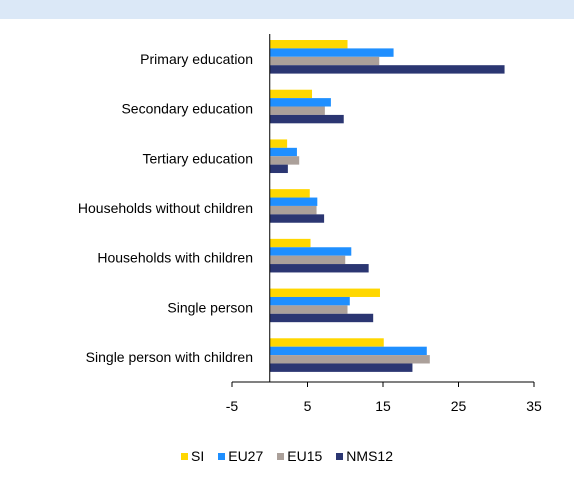 The width and height of the screenshot is (574, 483). What do you see at coordinates (459, 406) in the screenshot?
I see `x-tick-label: 25` at bounding box center [459, 406].